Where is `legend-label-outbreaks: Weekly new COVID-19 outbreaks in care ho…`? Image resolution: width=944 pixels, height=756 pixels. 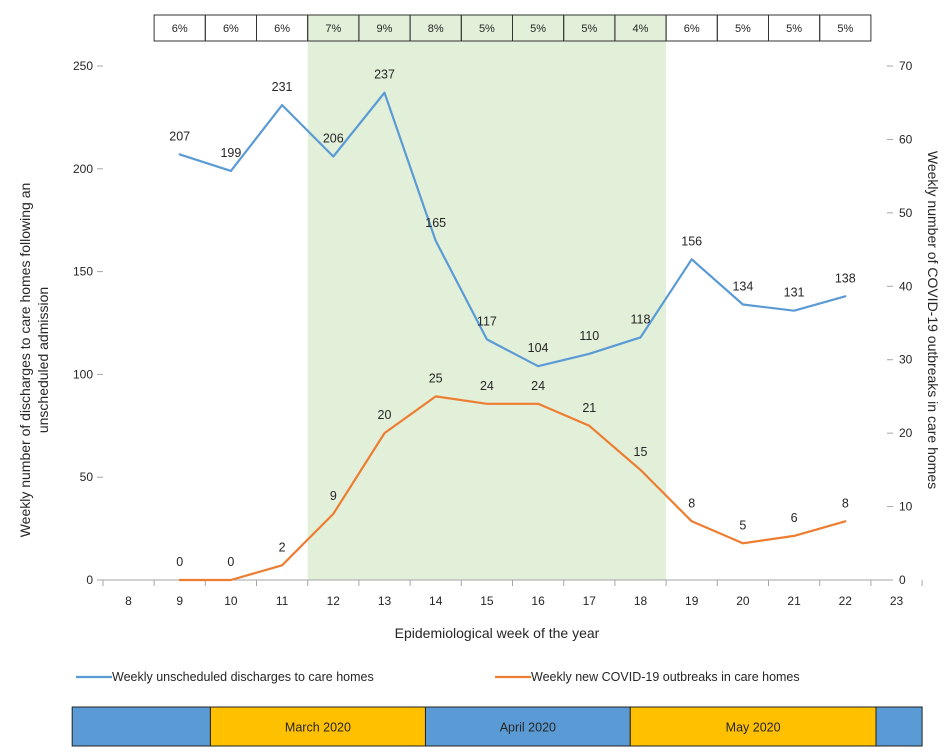 legend-label-outbreaks: Weekly new COVID-19 outbreaks in care ho… is located at coordinates (665, 677).